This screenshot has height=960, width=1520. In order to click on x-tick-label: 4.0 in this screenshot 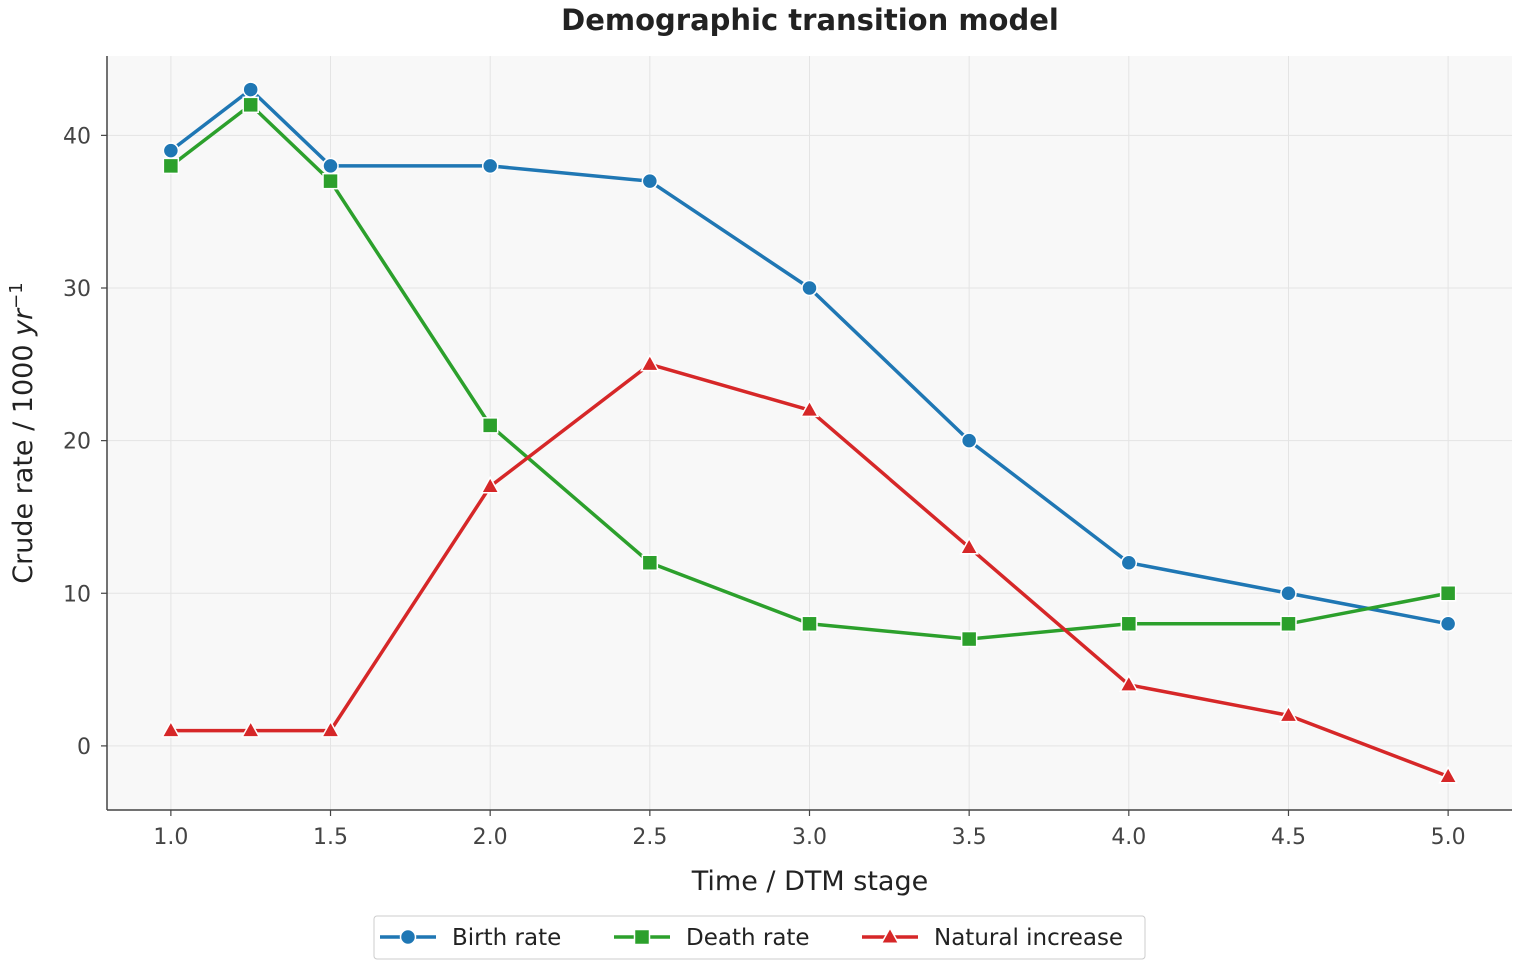, I will do `click(1128, 837)`.